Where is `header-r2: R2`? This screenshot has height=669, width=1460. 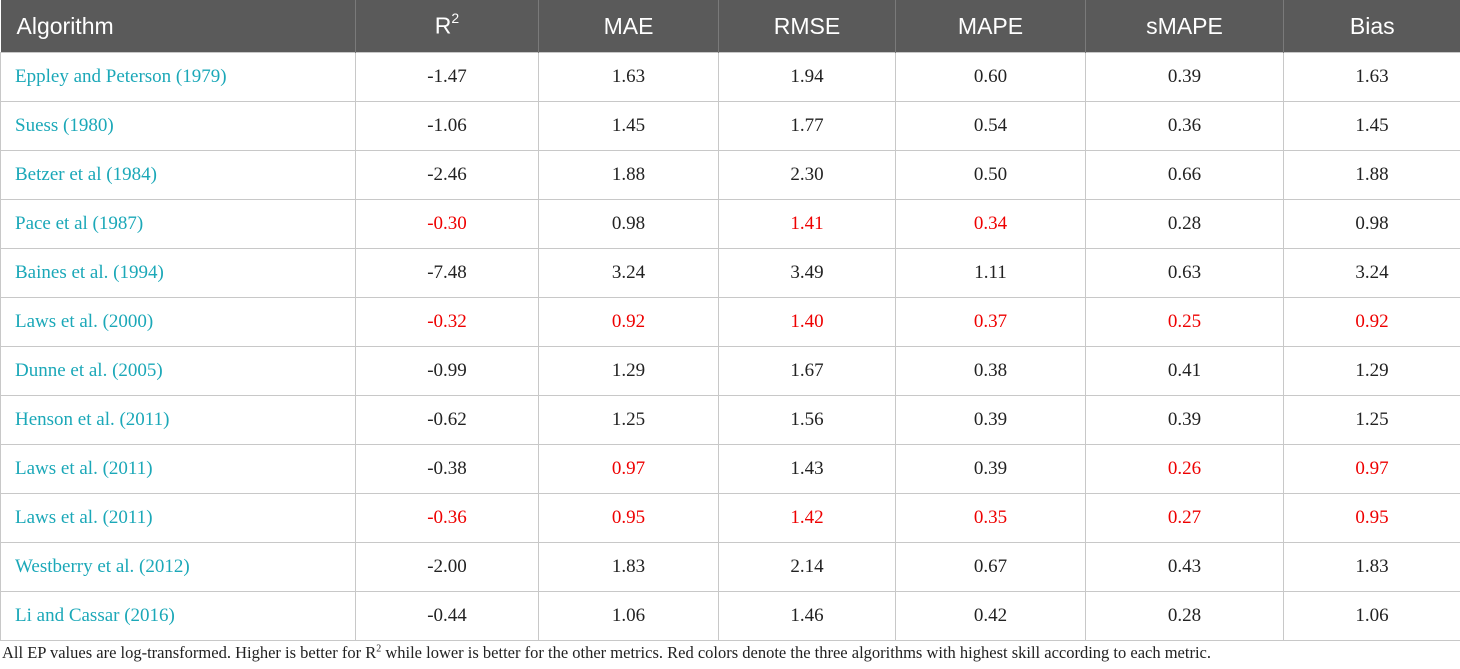
header-r2: R2 is located at coordinates (447, 26).